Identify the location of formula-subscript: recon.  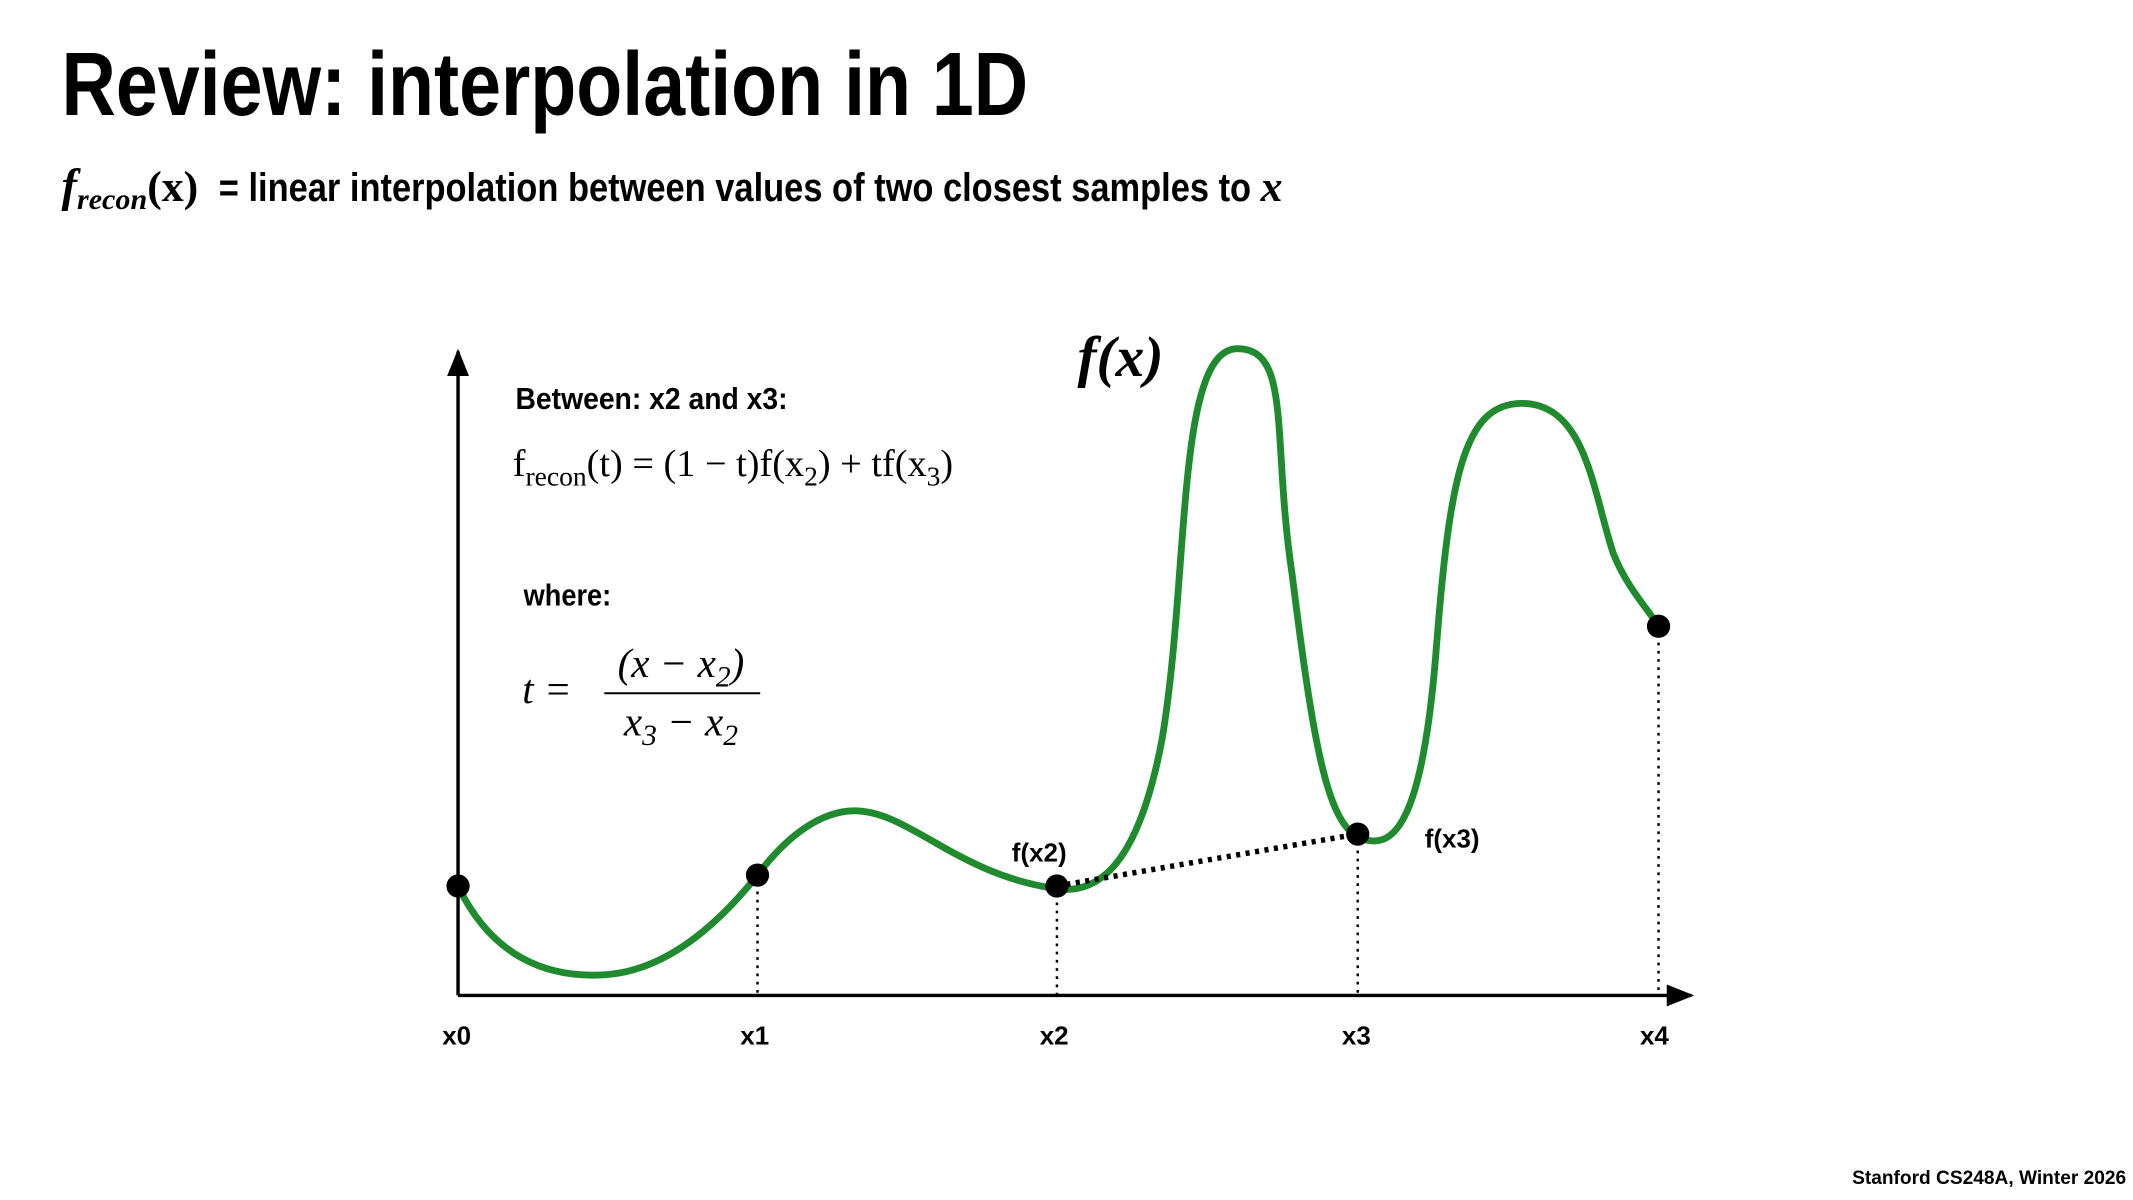
(555, 475).